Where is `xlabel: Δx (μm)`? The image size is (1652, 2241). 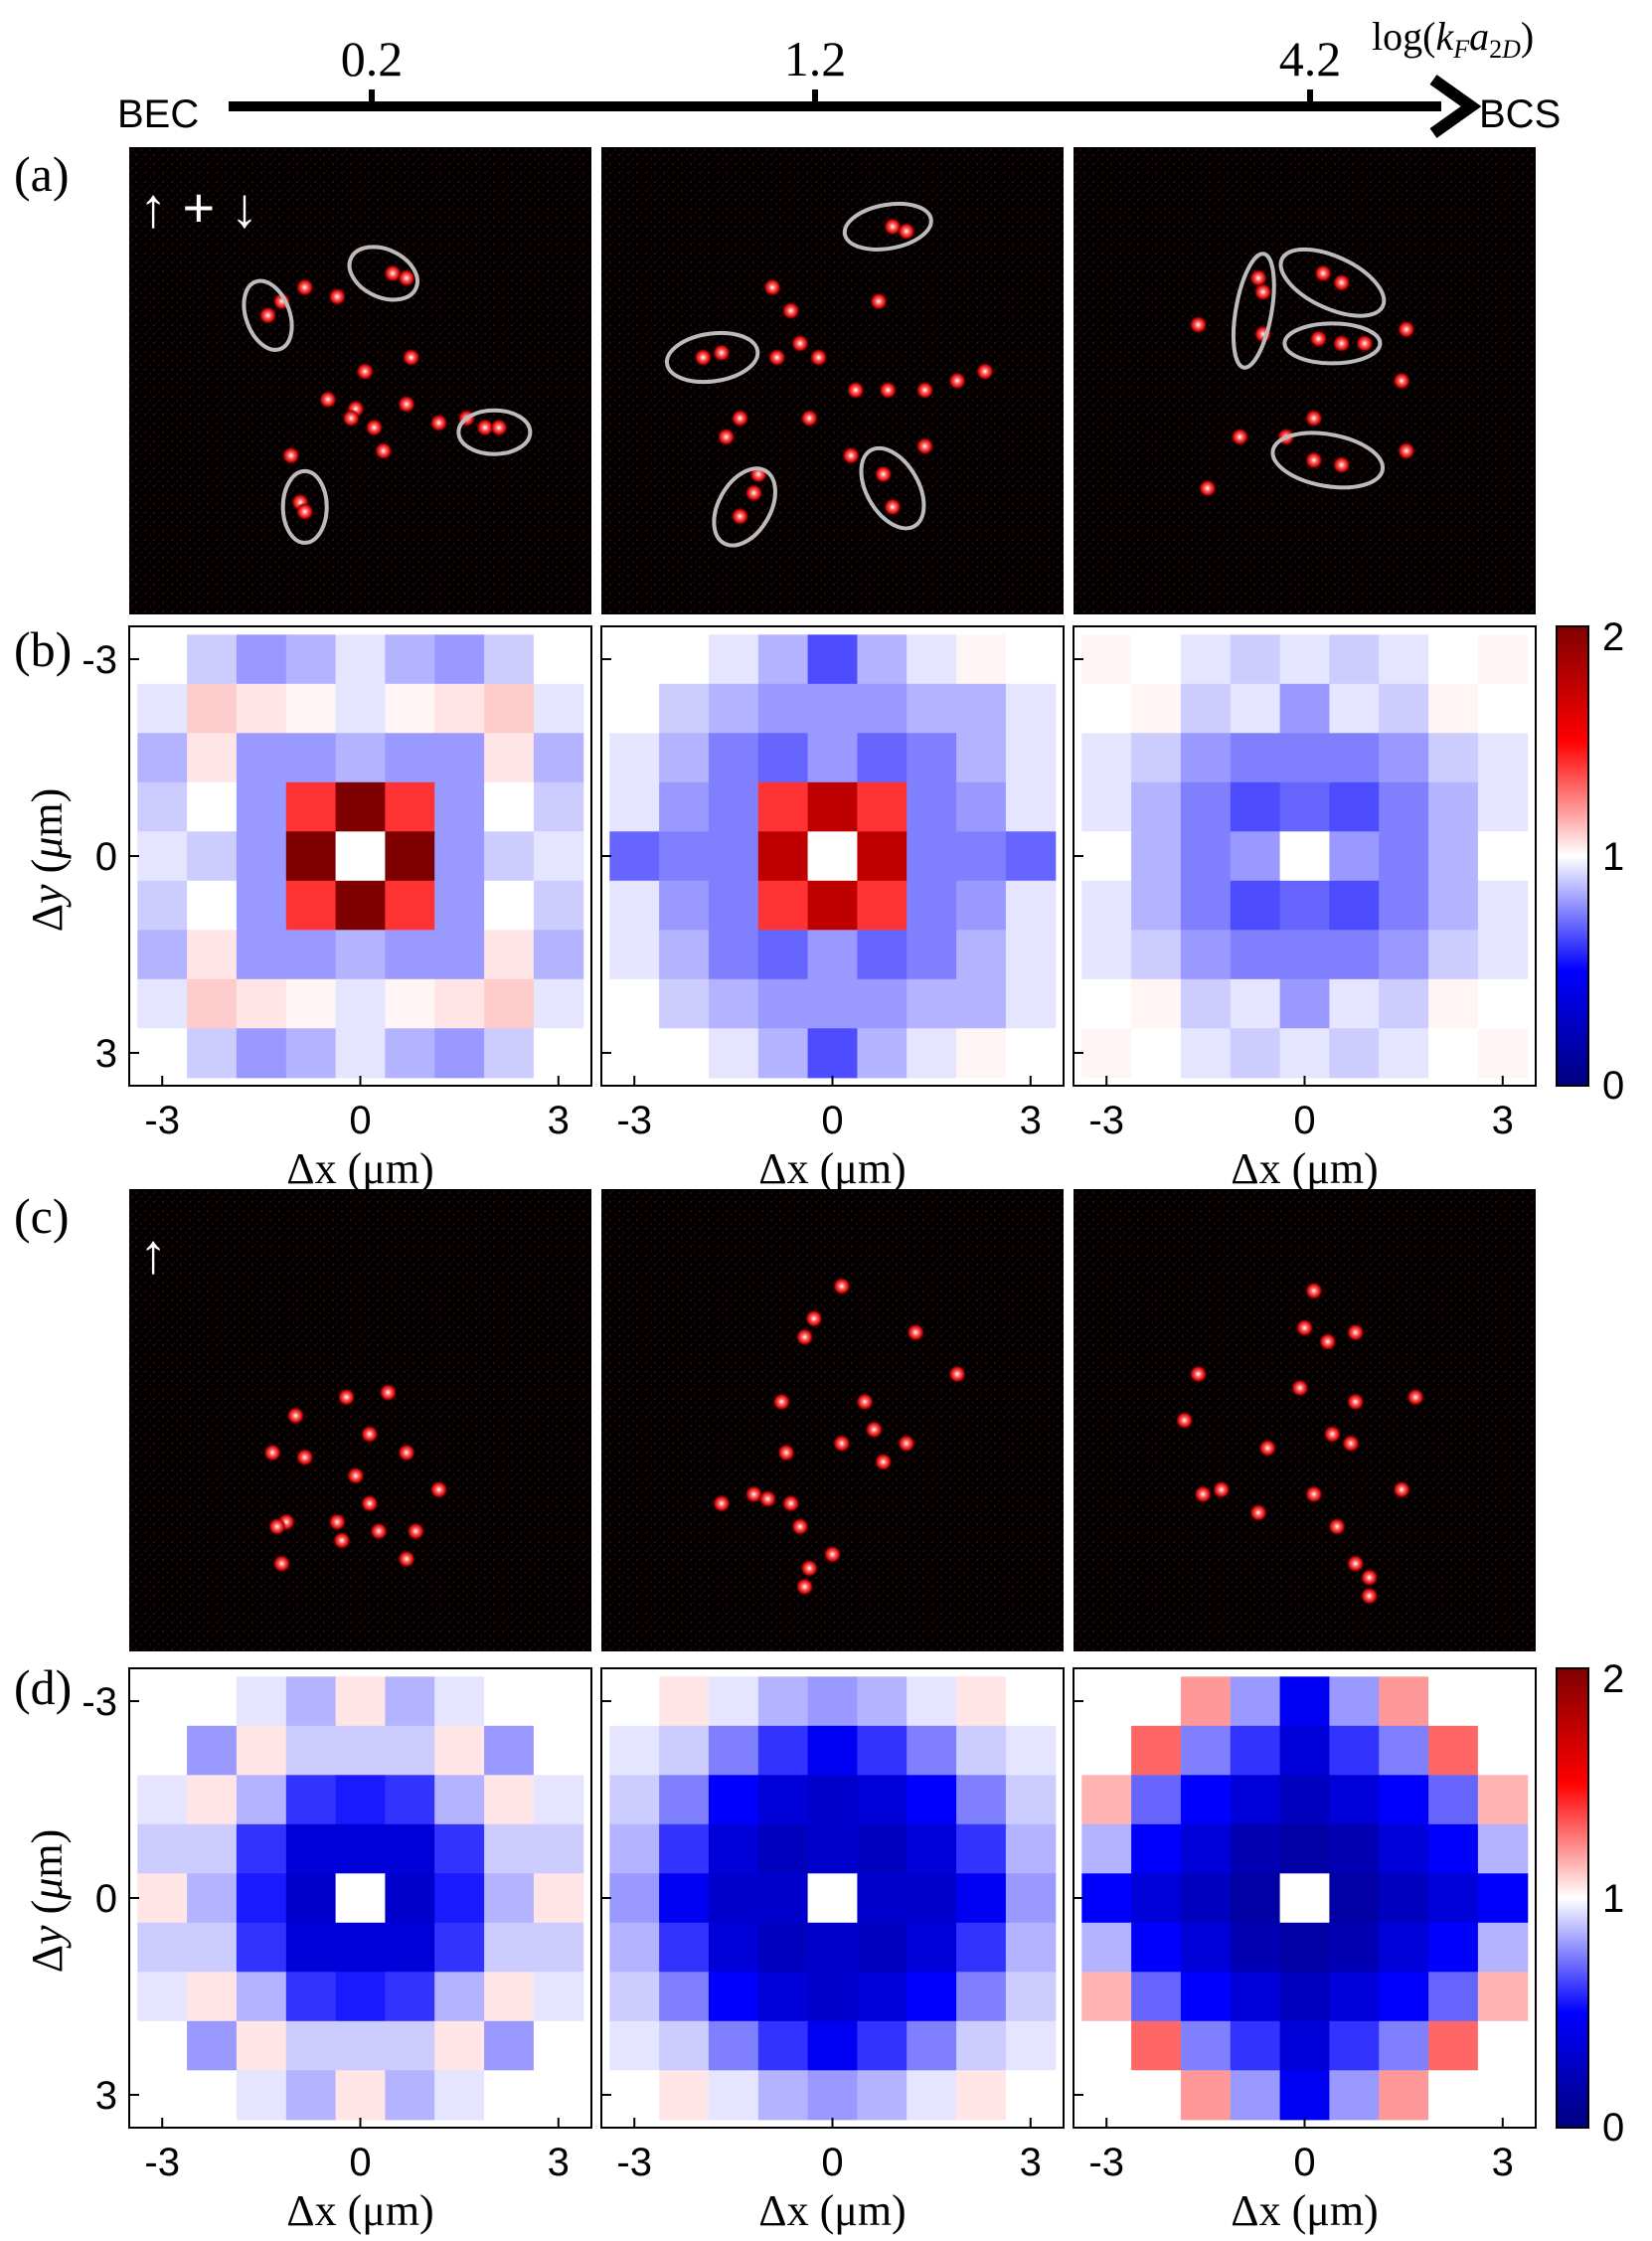
xlabel: Δx (μm) is located at coordinates (359, 2210).